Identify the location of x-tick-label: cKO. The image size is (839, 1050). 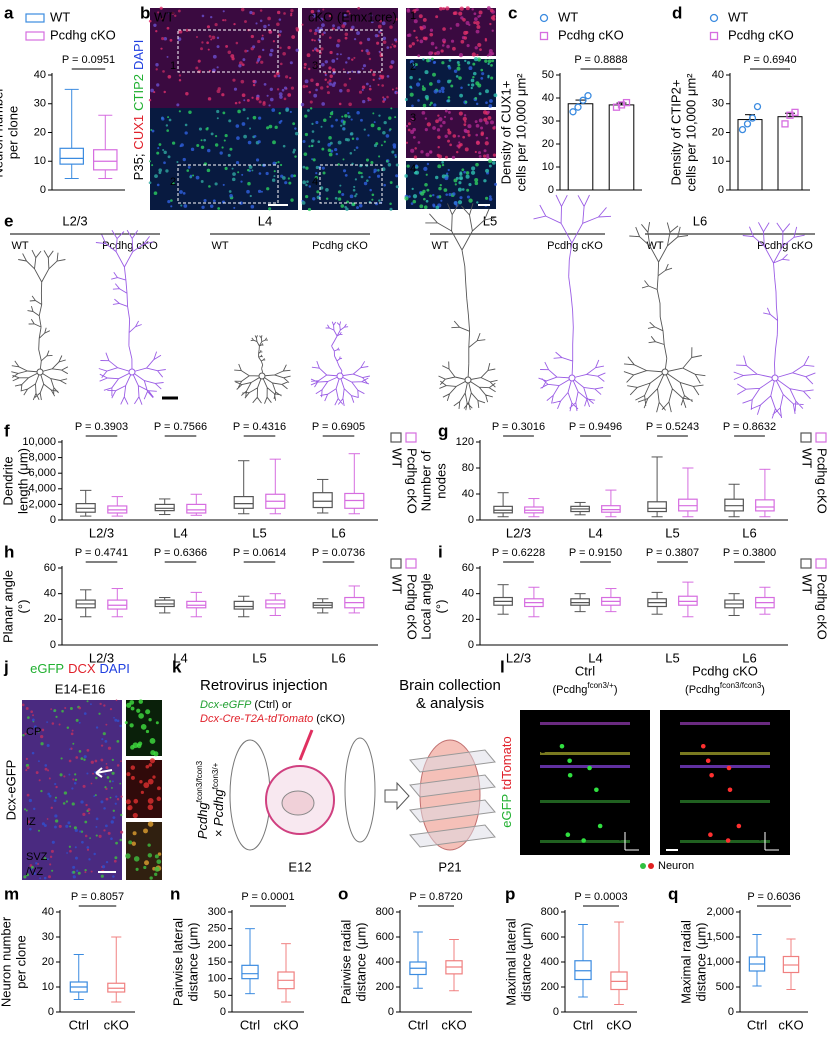
(790, 1024).